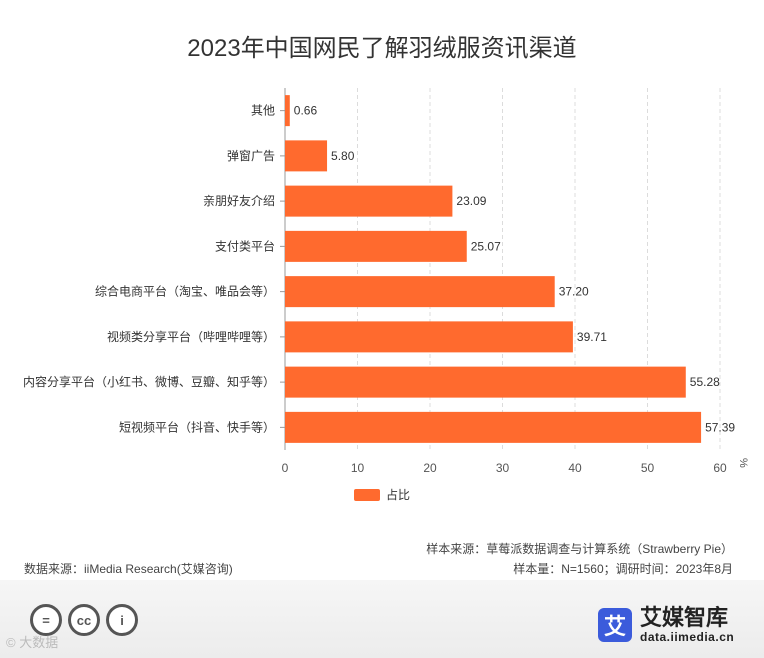 The image size is (764, 658). Describe the element at coordinates (648, 468) in the screenshot. I see `x-tick-label: 50` at that location.